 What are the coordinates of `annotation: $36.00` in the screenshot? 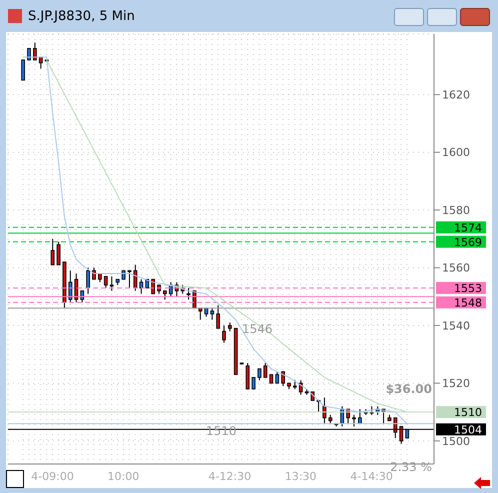 It's located at (408, 389).